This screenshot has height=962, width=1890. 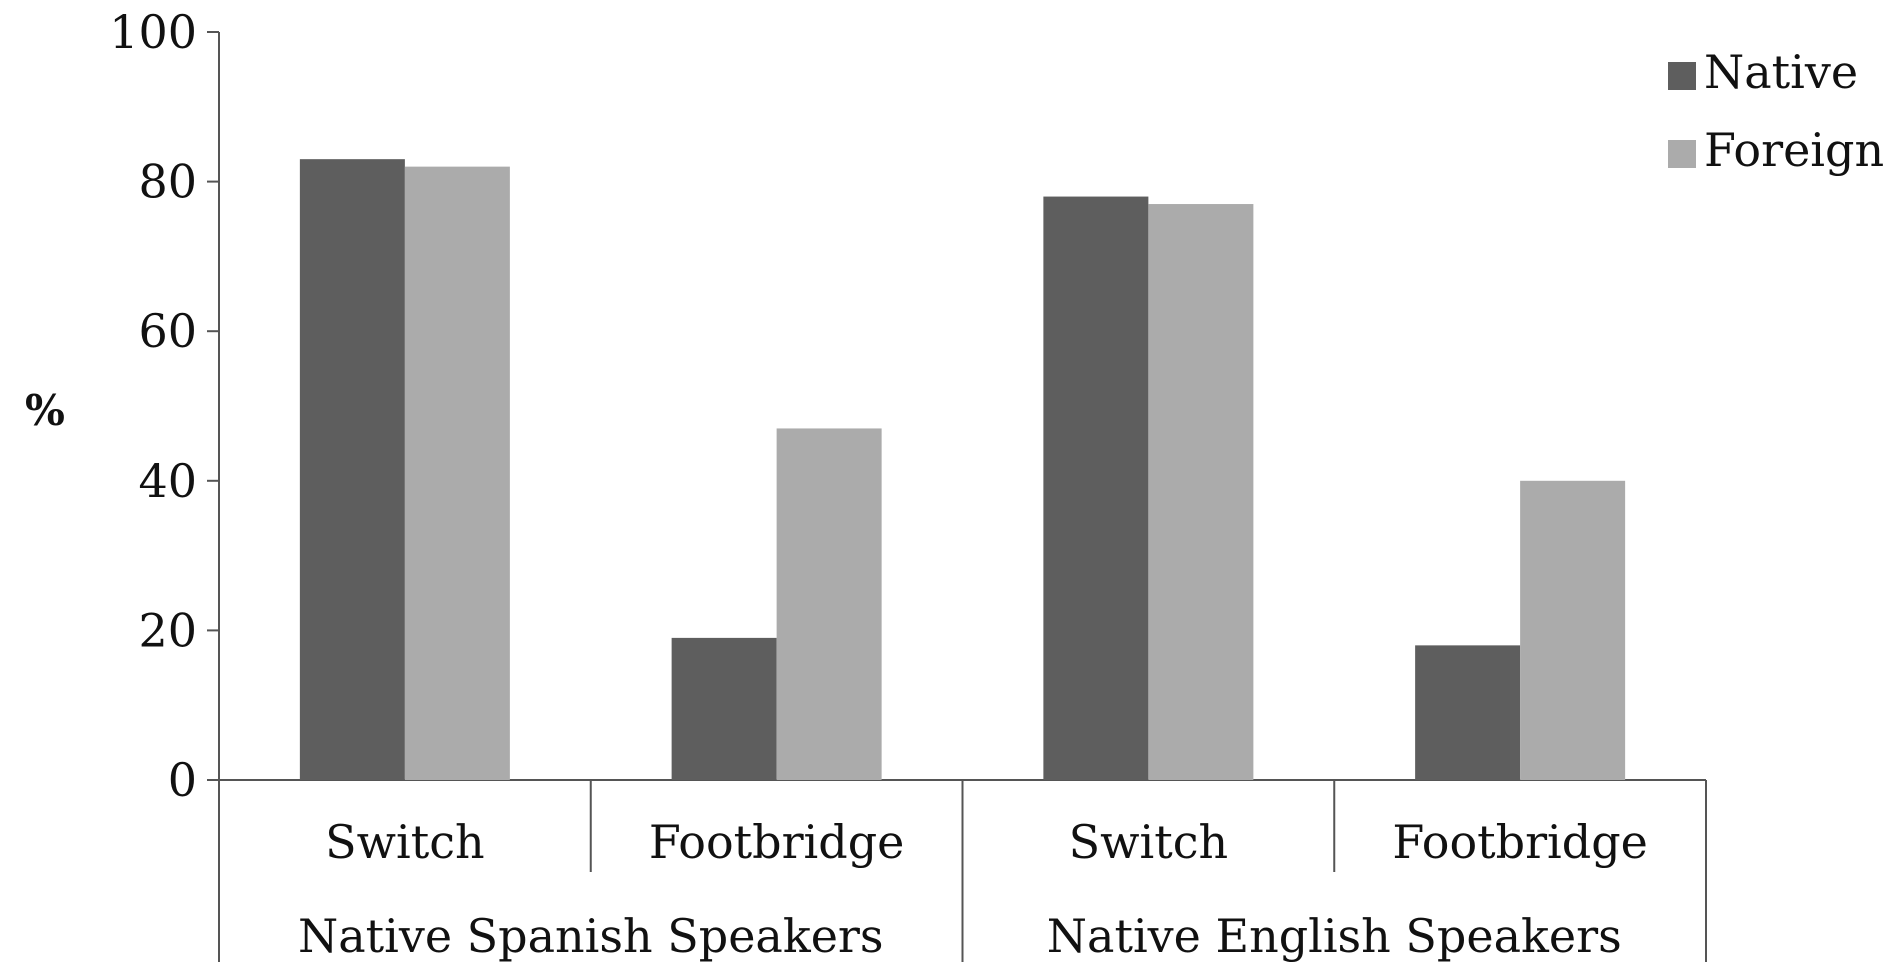 What do you see at coordinates (45, 410) in the screenshot?
I see `y-axis-label: %` at bounding box center [45, 410].